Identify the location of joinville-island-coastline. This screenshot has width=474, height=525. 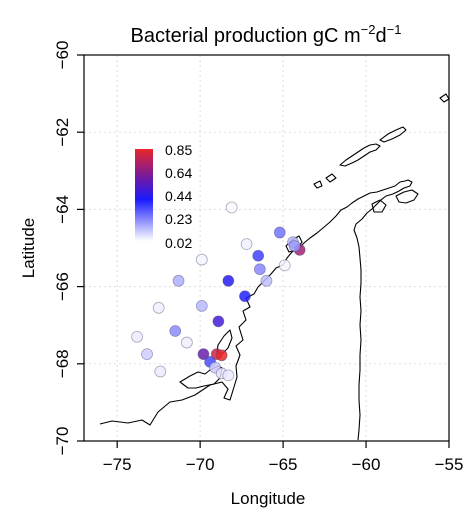
(407, 196).